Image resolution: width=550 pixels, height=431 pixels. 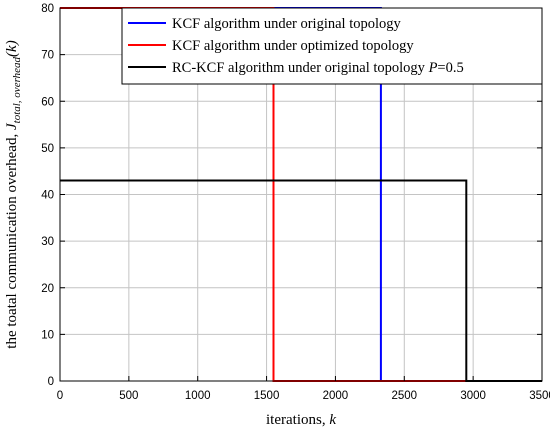 What do you see at coordinates (47, 102) in the screenshot?
I see `y-tick-label: 60` at bounding box center [47, 102].